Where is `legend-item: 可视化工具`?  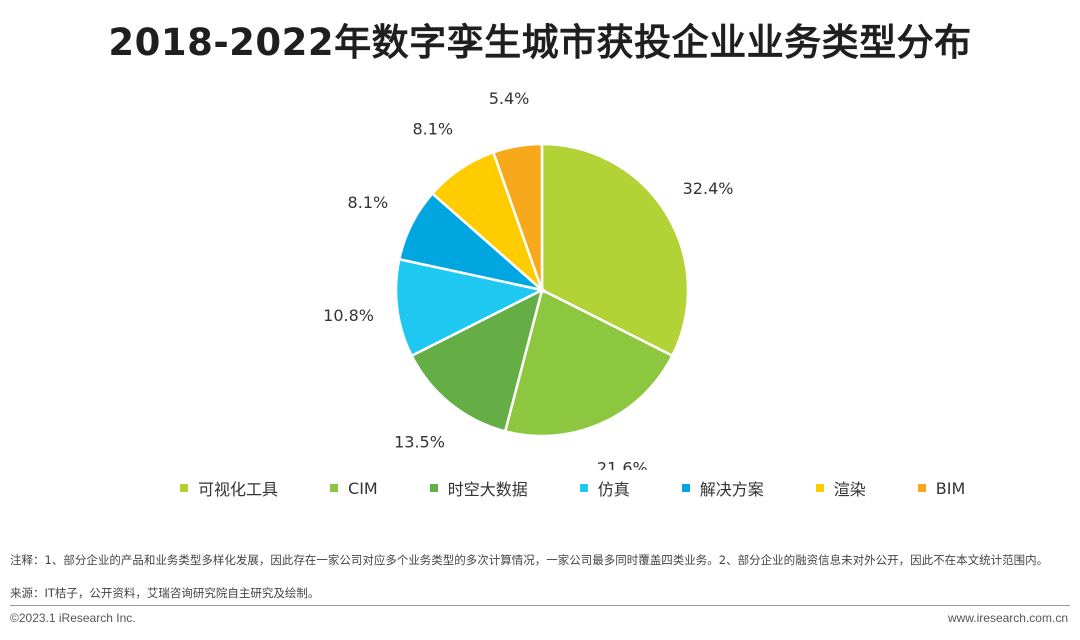 legend-item: 可视化工具 is located at coordinates (229, 488).